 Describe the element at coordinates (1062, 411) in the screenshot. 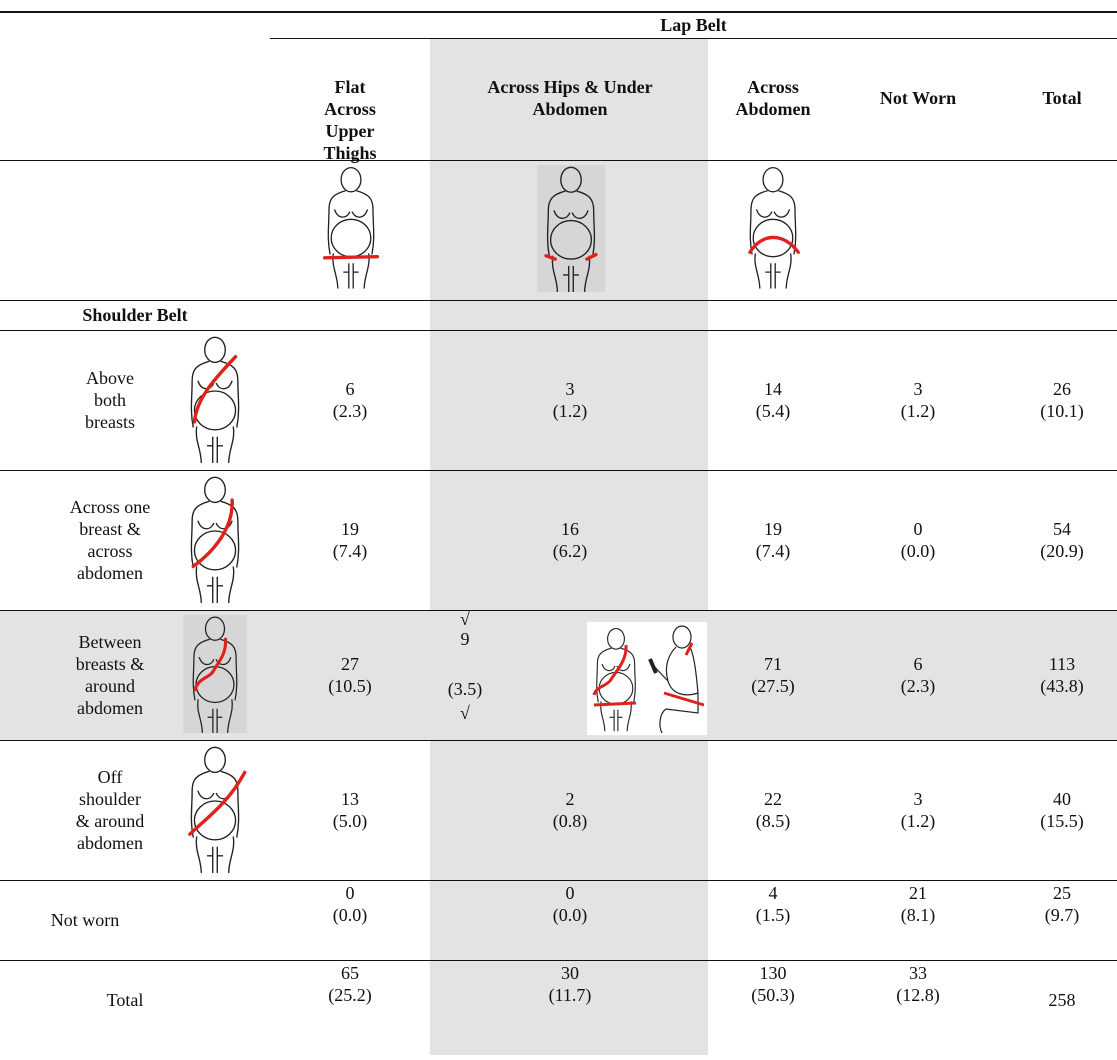

I see `cell-percent: (10.1)` at that location.